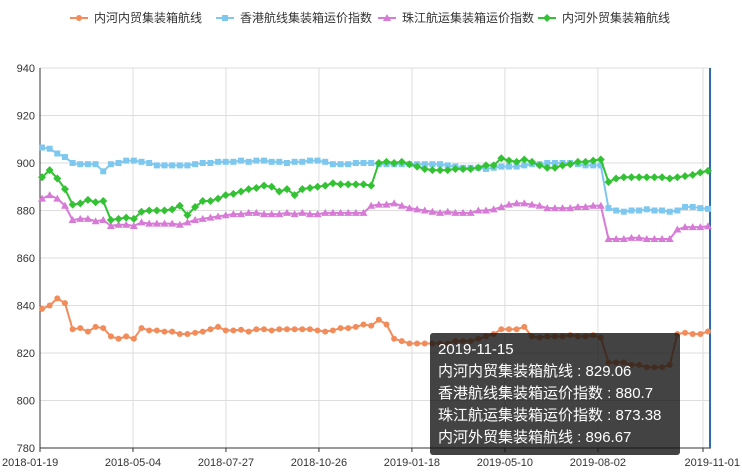  What do you see at coordinates (26, 402) in the screenshot?
I see `y-tick-label: 800` at bounding box center [26, 402].